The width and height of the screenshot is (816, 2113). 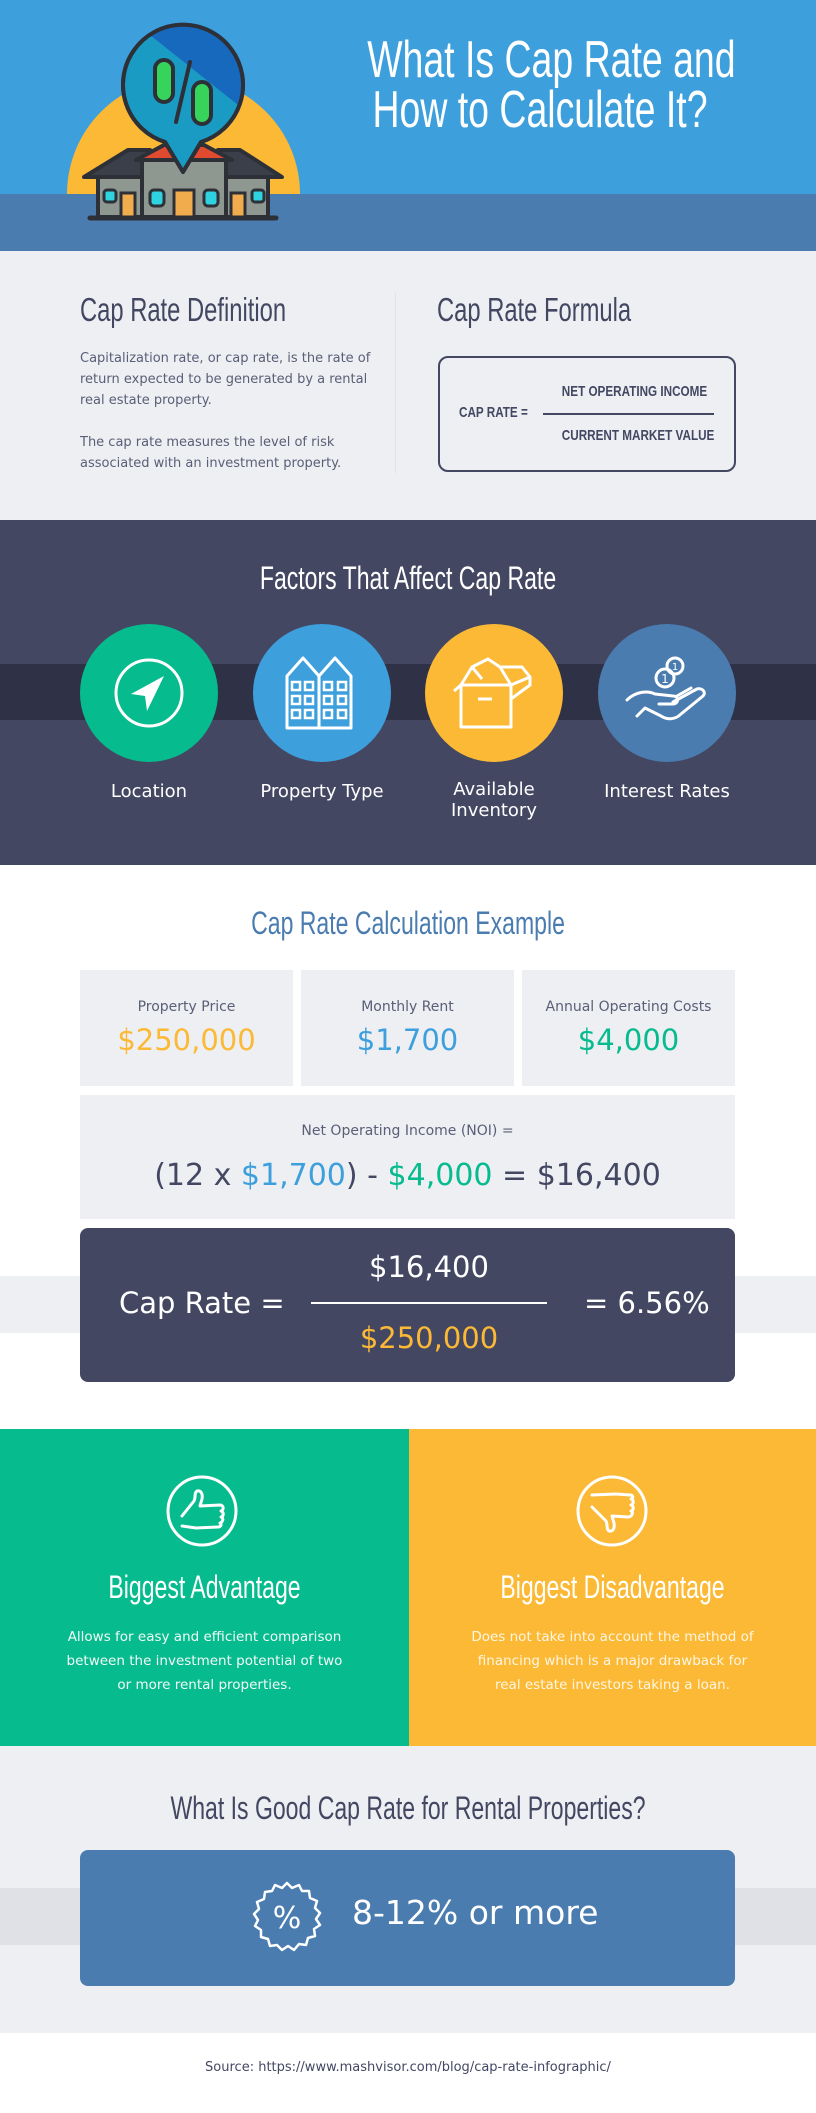 I want to click on noi-result: $16,400, so click(x=598, y=1175).